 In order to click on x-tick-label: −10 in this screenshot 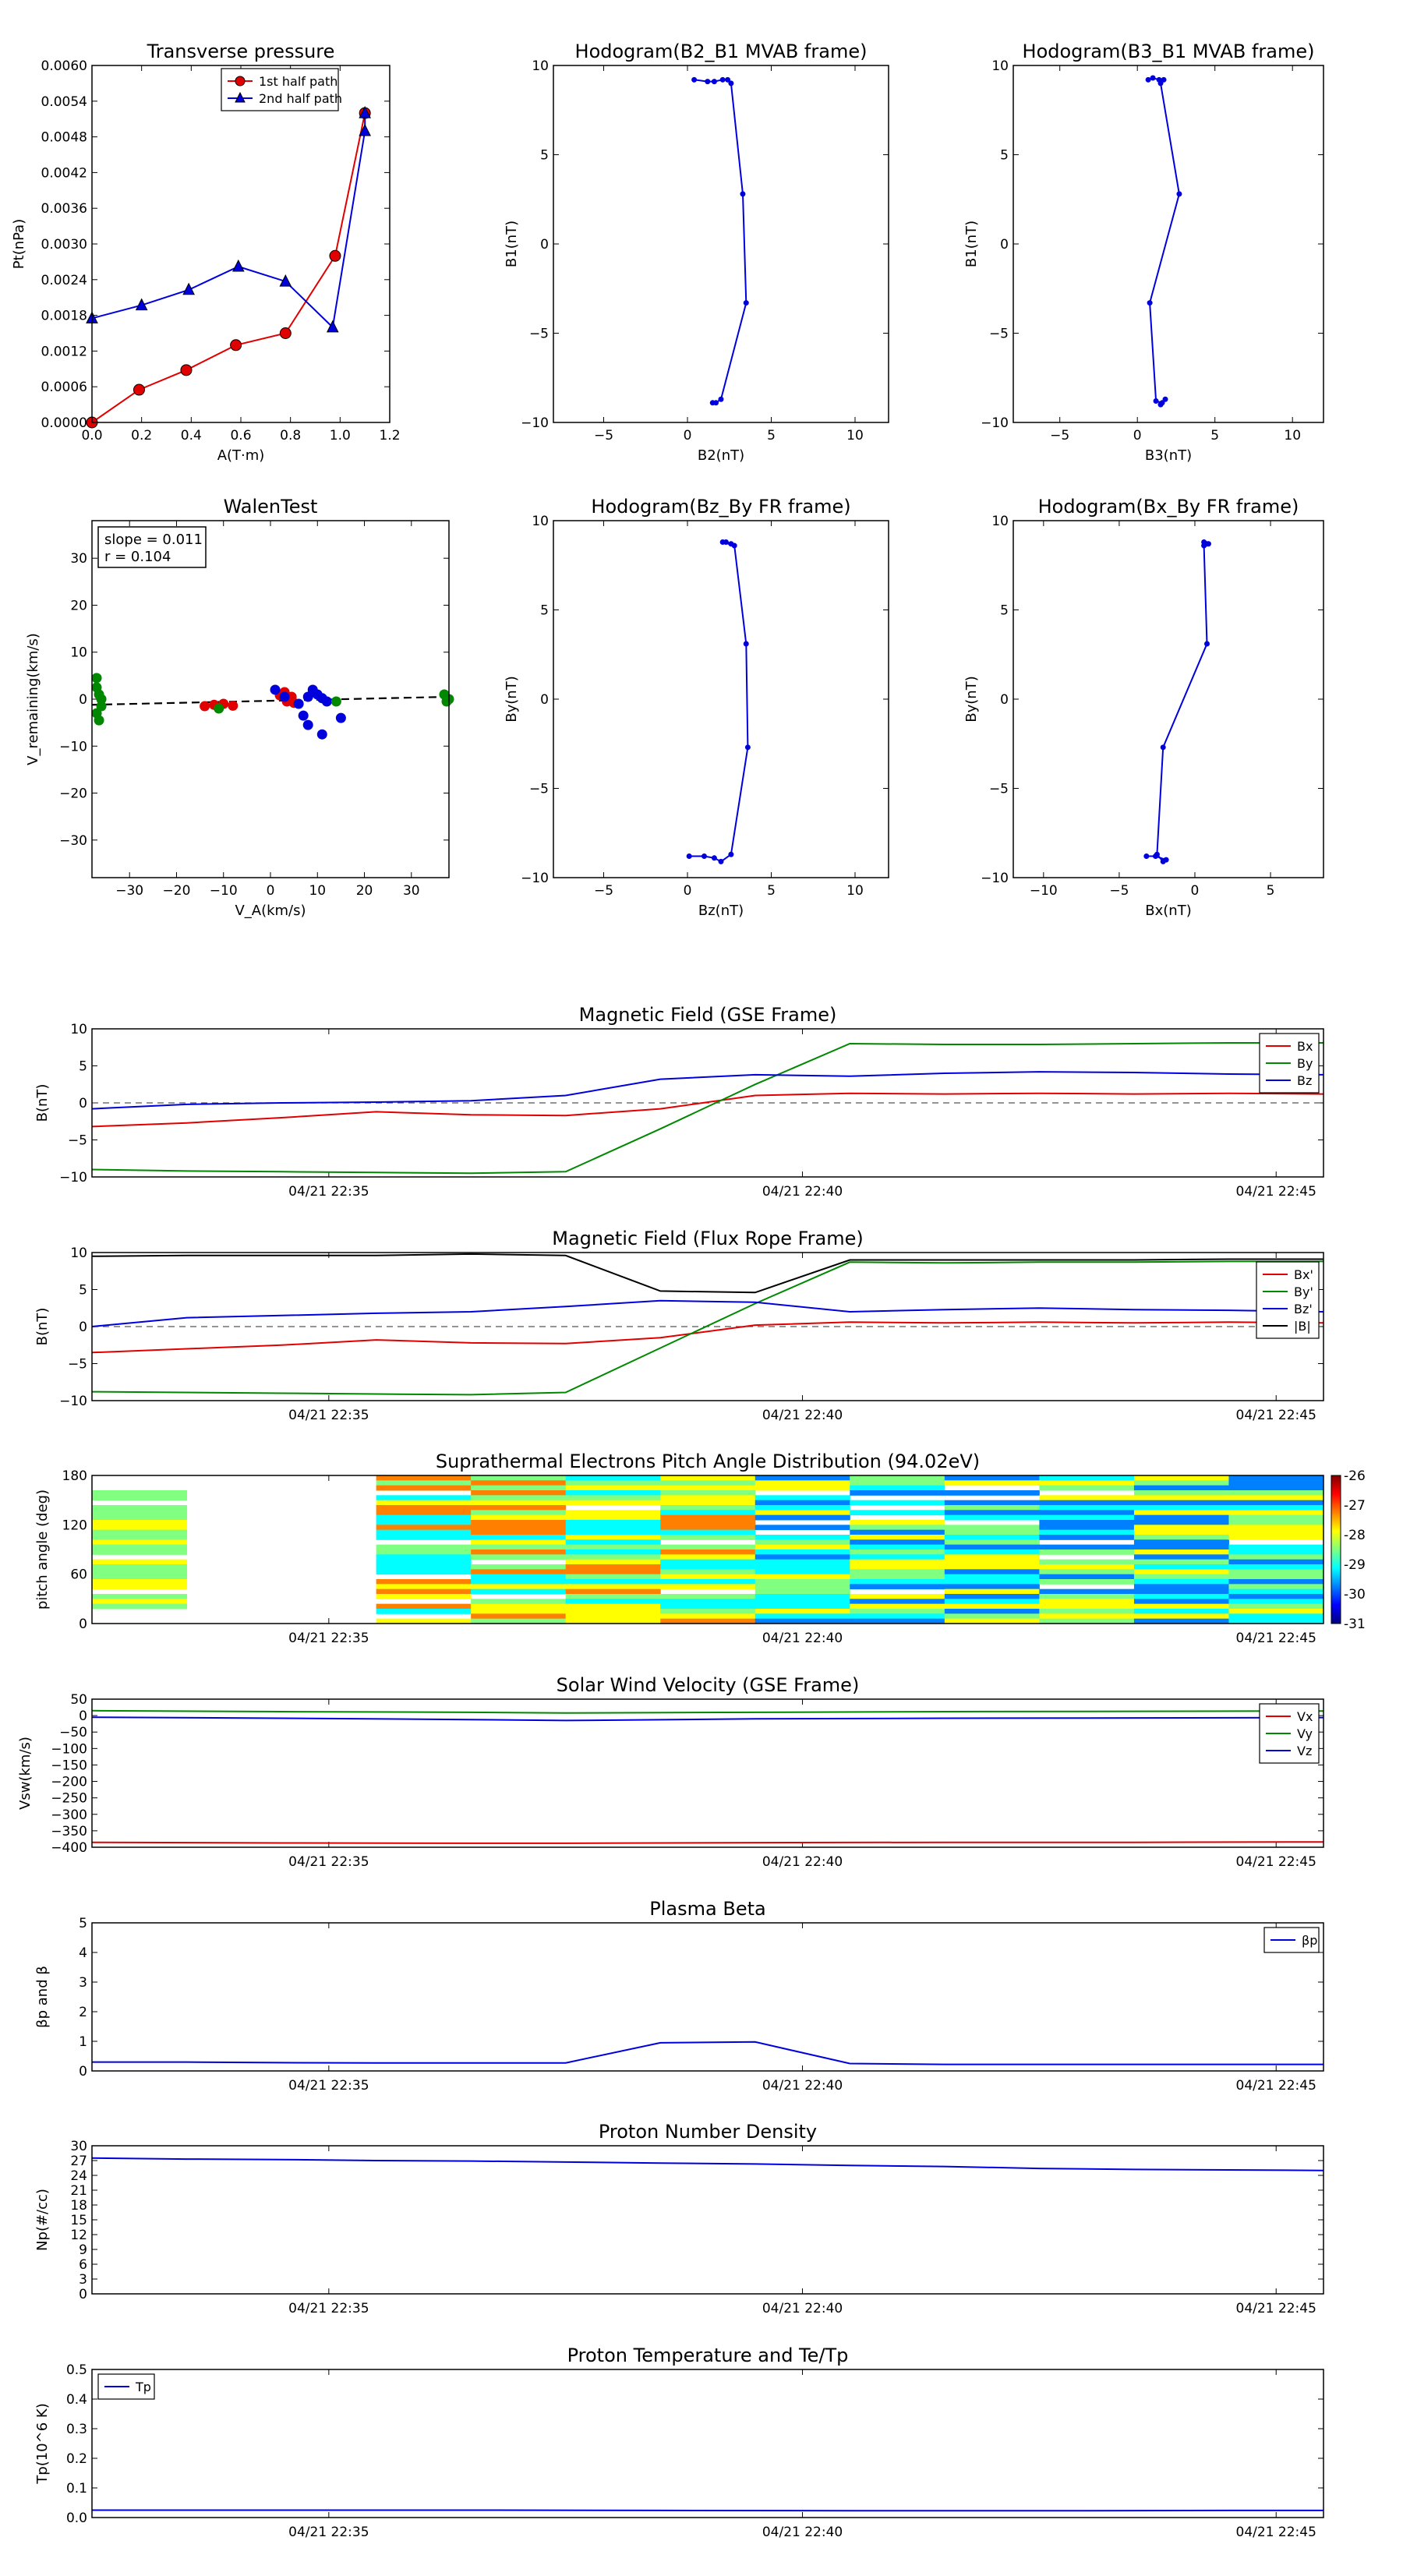, I will do `click(224, 891)`.